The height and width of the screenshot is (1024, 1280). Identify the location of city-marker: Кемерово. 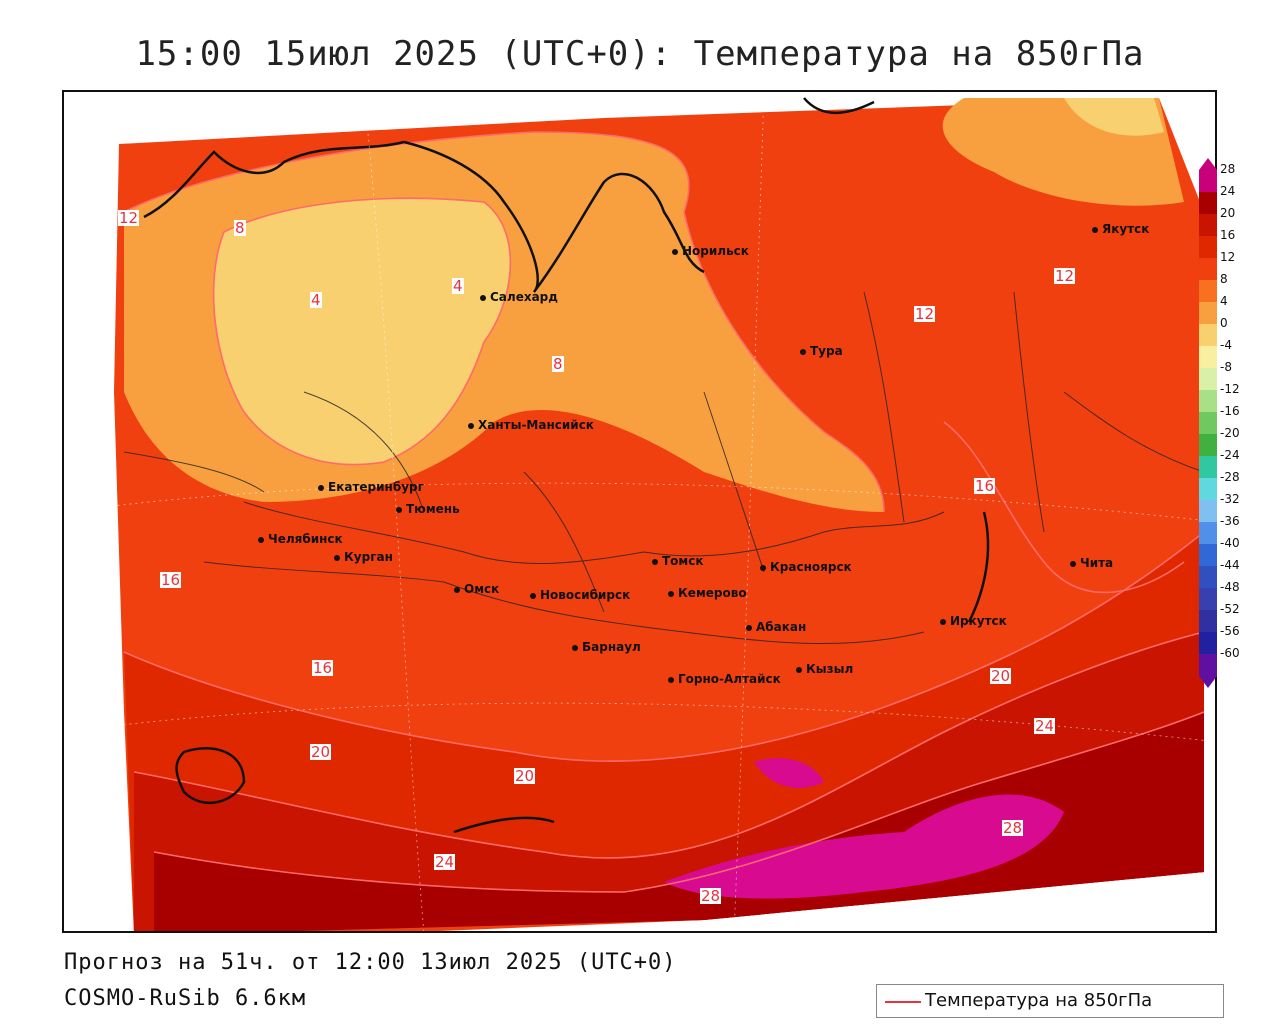
(707, 593).